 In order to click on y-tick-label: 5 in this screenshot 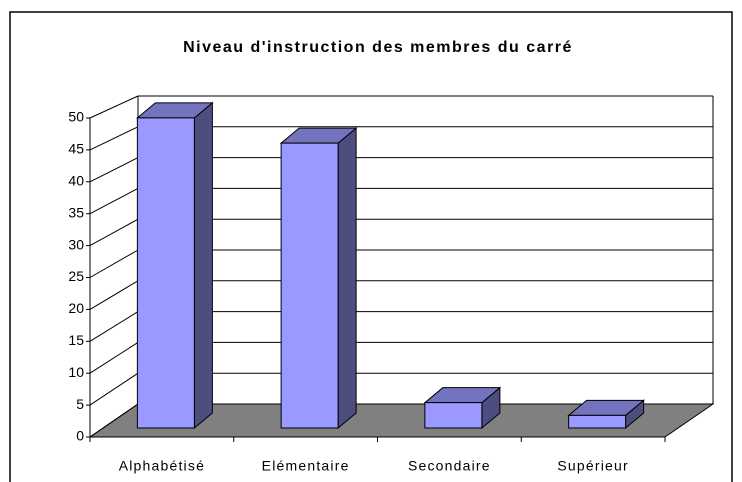, I will do `click(80, 404)`.